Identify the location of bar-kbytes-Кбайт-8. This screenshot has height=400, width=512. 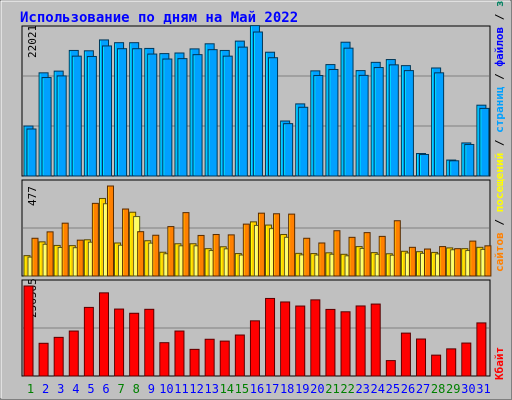
(134, 344).